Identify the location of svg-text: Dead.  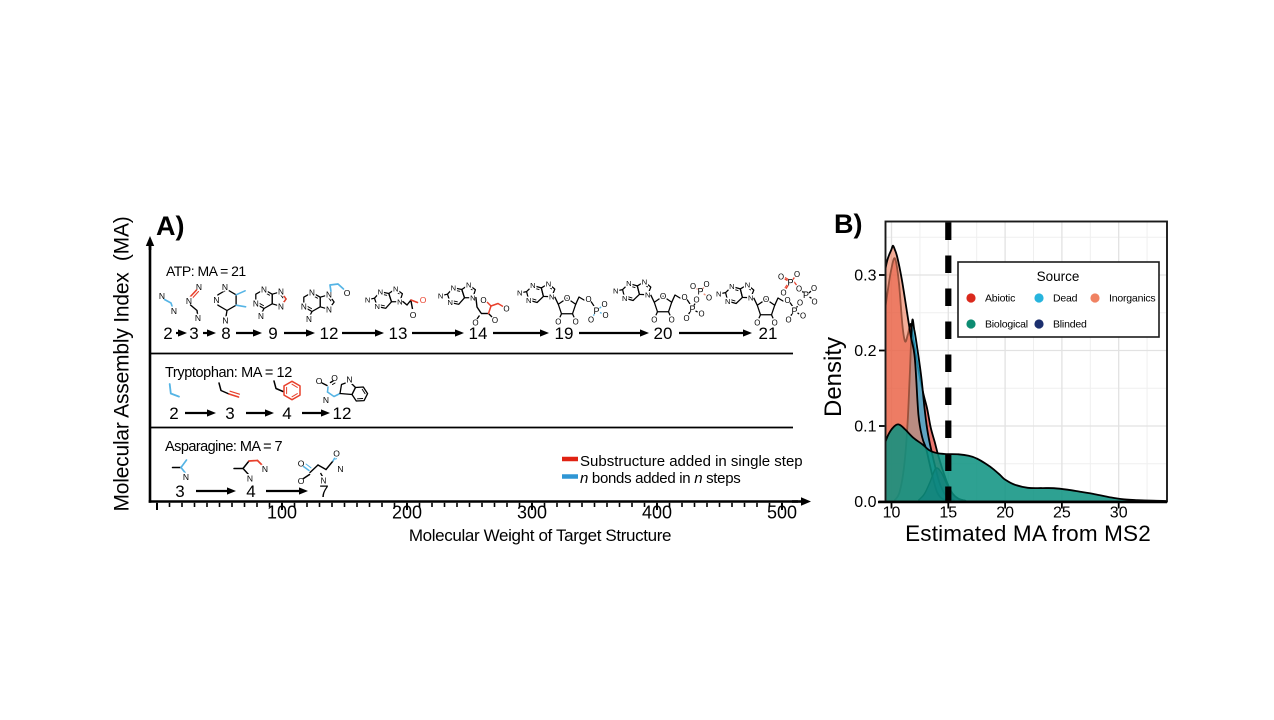
(1065, 299).